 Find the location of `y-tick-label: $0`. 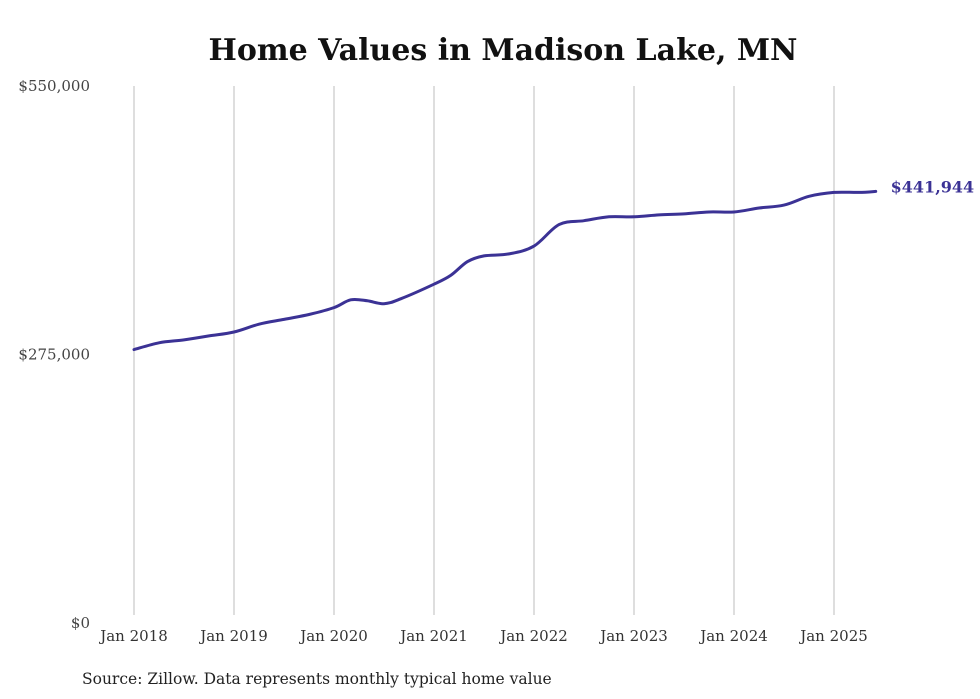

y-tick-label: $0 is located at coordinates (80, 623).